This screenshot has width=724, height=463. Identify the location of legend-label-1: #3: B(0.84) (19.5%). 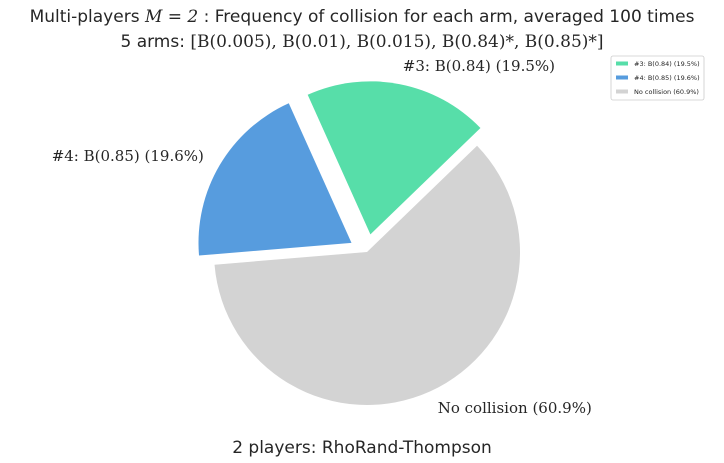
(667, 64).